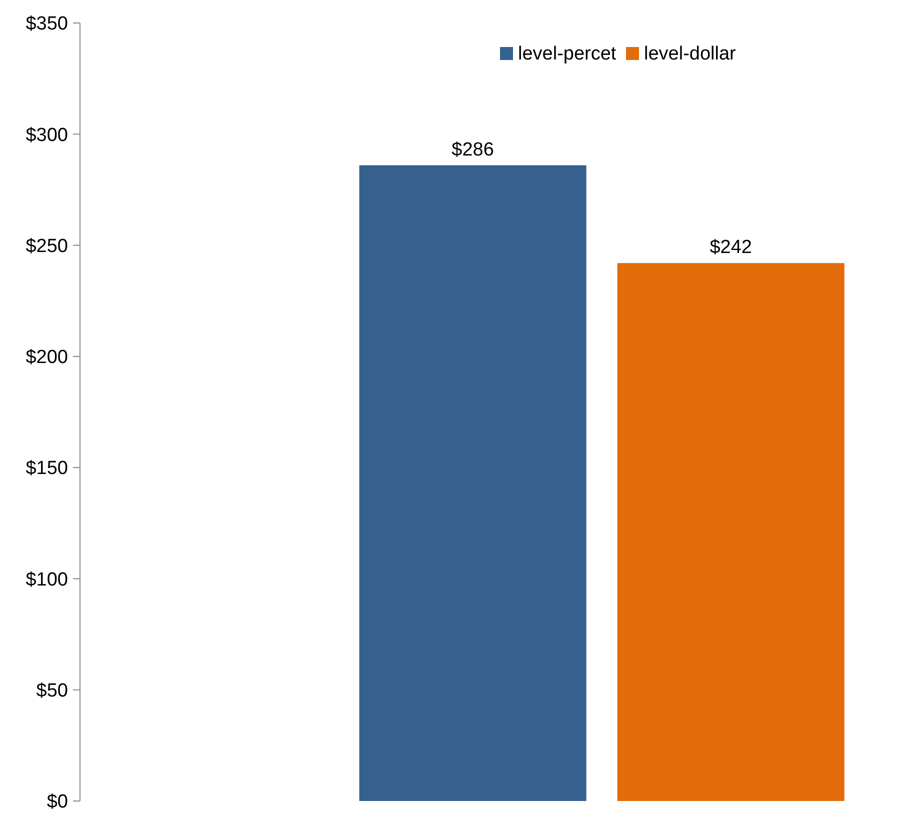 This screenshot has height=819, width=913. I want to click on y-tick-label: $150, so click(47, 469).